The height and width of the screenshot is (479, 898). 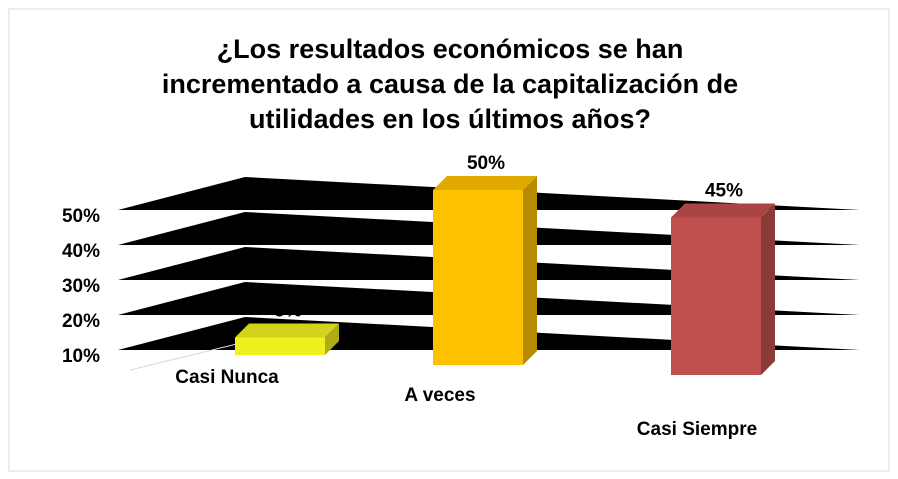 I want to click on data-label: 45%, so click(x=724, y=191).